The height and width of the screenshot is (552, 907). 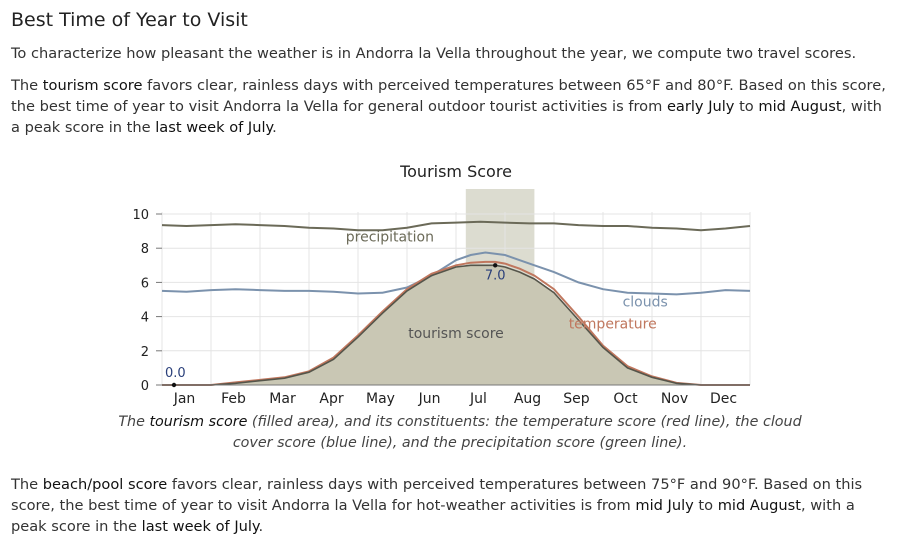 I want to click on max-marker, so click(x=495, y=265).